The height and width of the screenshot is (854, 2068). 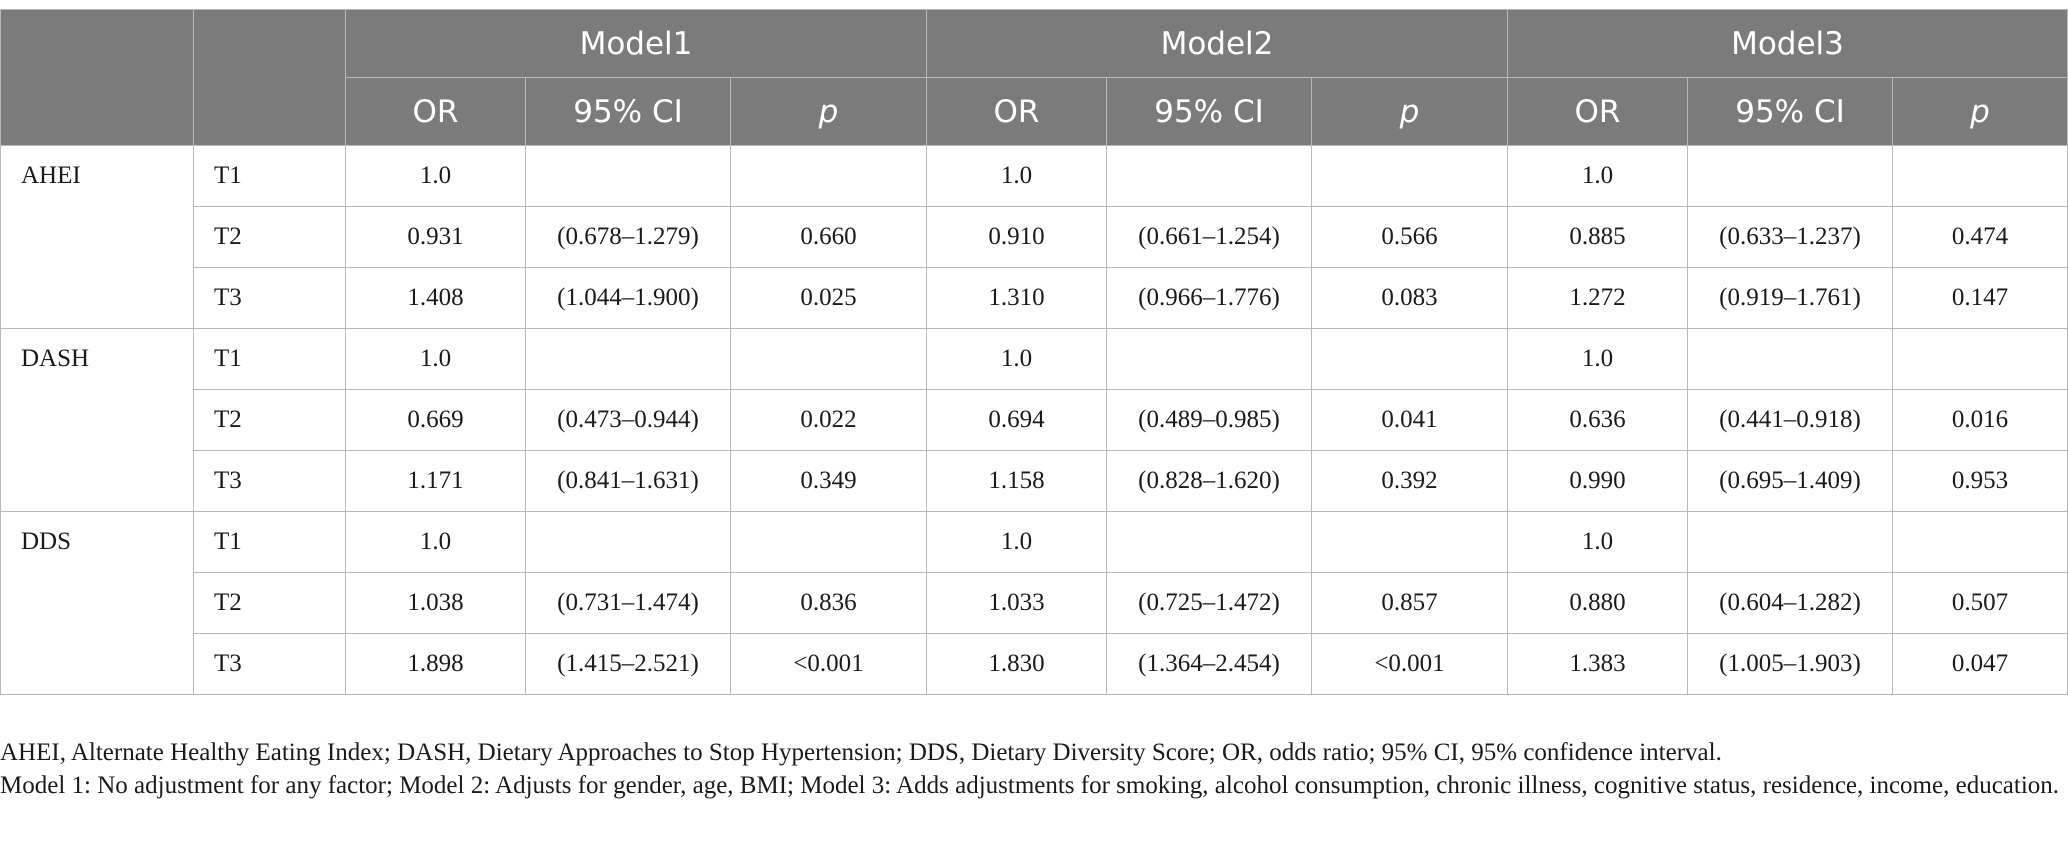 I want to click on header-blank-measure, so click(x=97, y=77).